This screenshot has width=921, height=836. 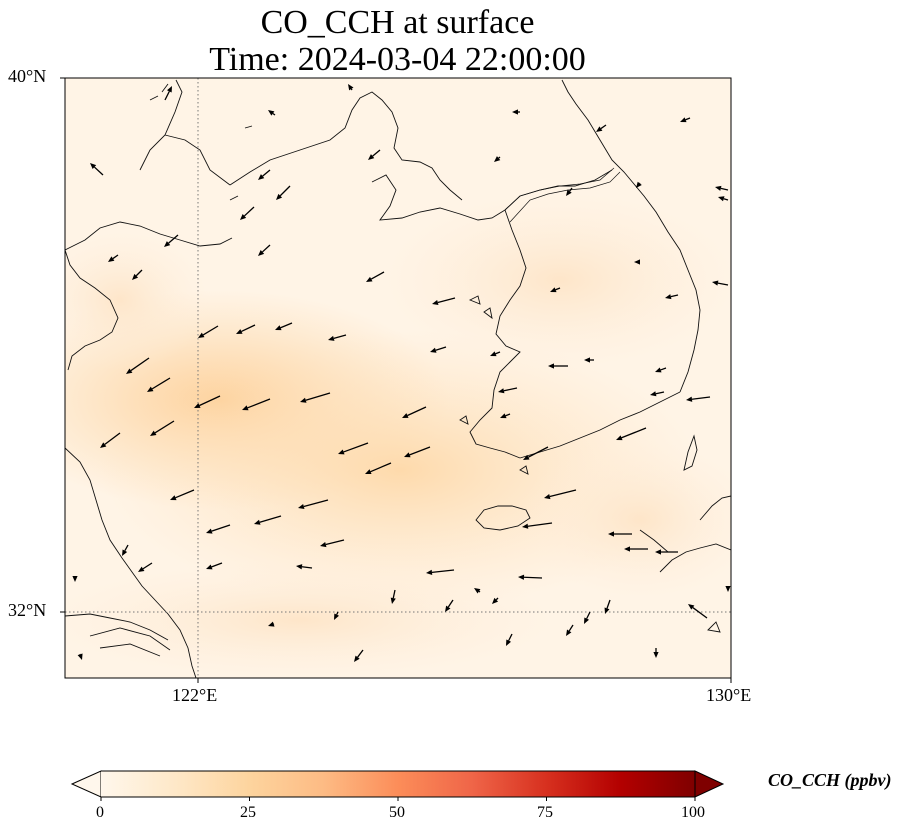 What do you see at coordinates (397, 812) in the screenshot?
I see `colorbar-tick-50: 50` at bounding box center [397, 812].